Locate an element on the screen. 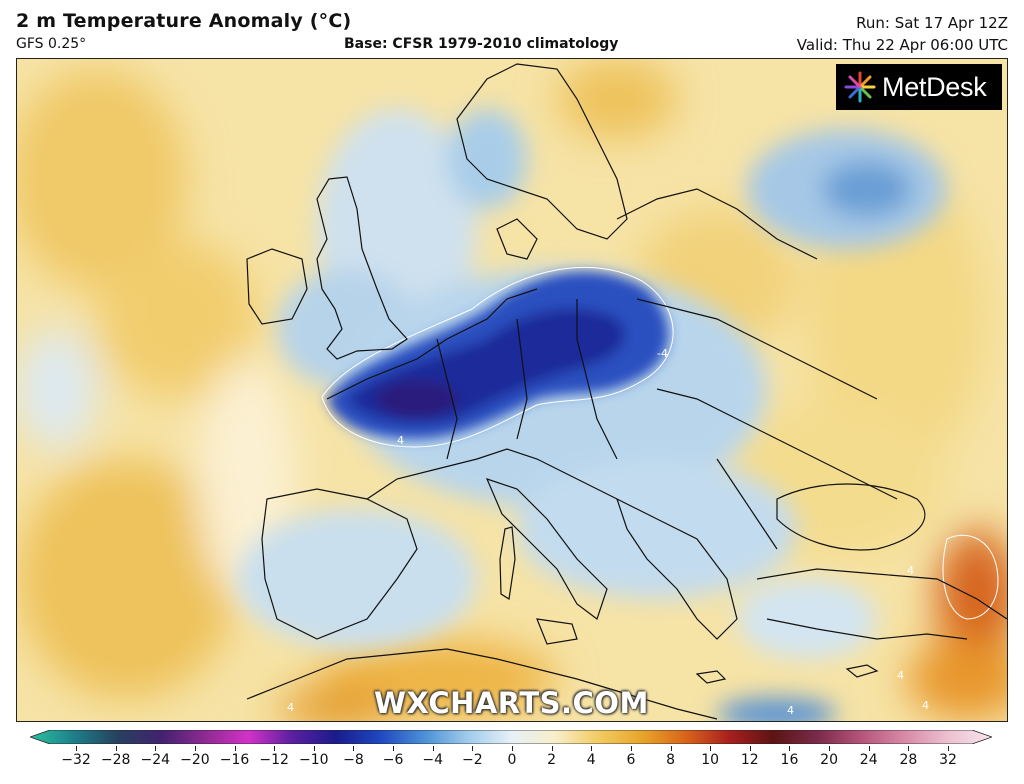 This screenshot has height=784, width=1024. colorbar-tick-label: 20 is located at coordinates (829, 760).